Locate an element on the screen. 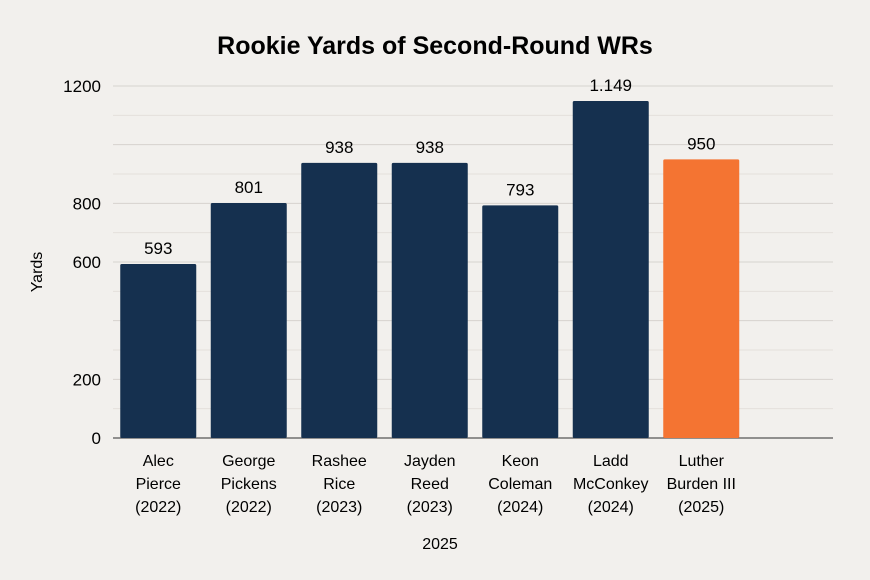  x-tick-label: Pierce is located at coordinates (158, 484).